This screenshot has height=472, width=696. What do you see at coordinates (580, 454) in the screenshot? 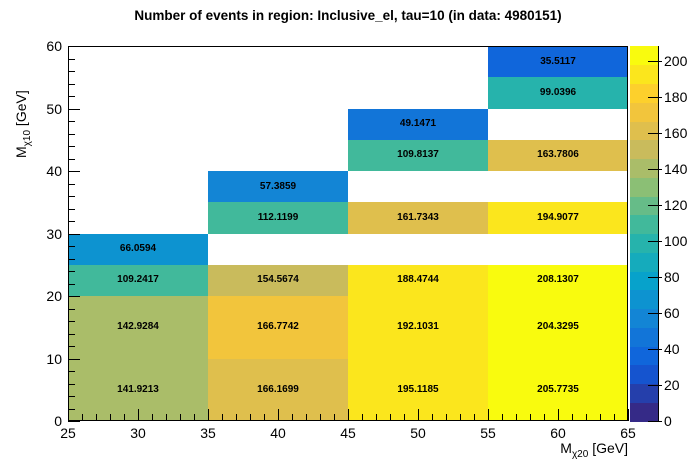
I see `x-axis-title-sub: χ20` at bounding box center [580, 454].